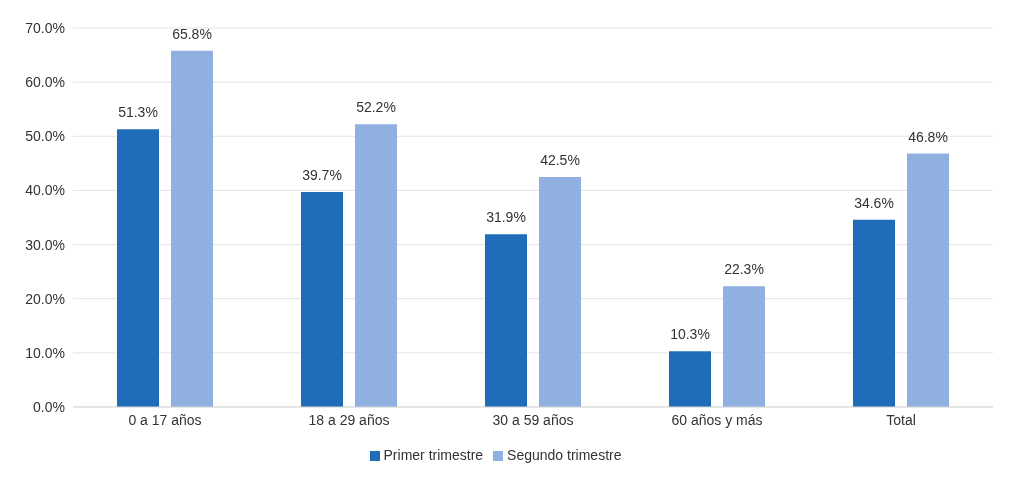  I want to click on data-label: 52.2%, so click(376, 107).